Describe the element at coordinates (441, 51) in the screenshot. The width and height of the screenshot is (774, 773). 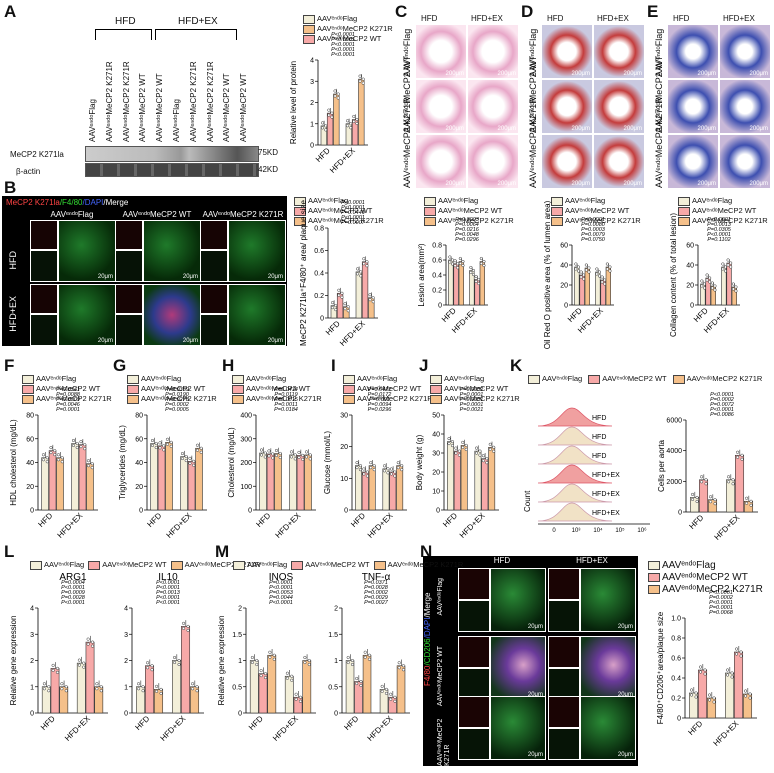
I see `micrograph-tile: 200μm` at that location.